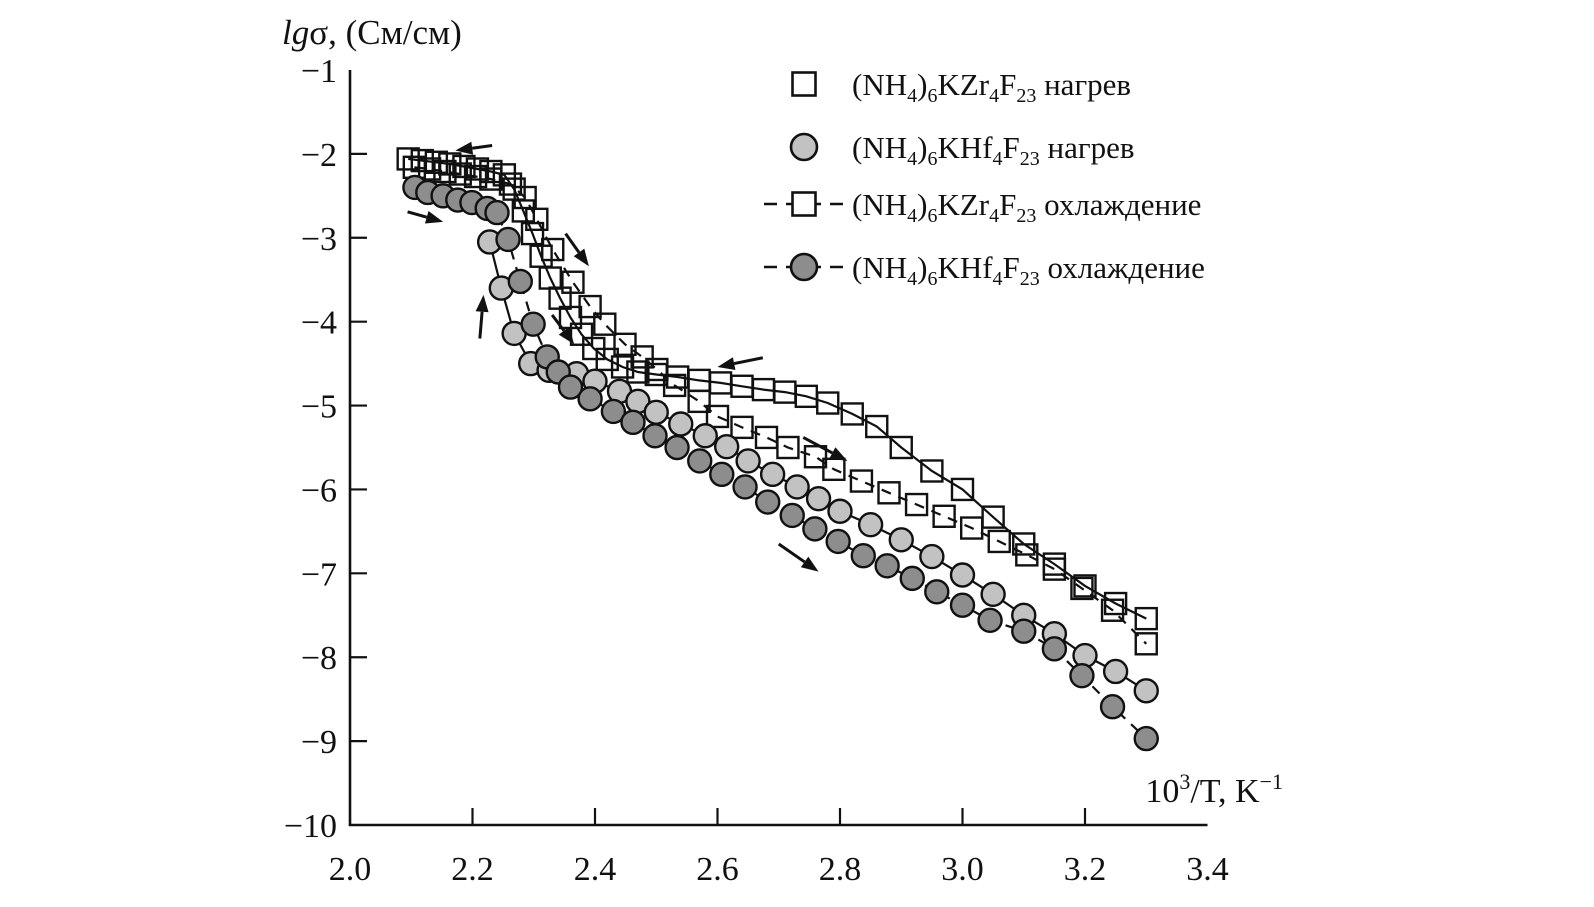 Image resolution: width=1594 pixels, height=907 pixels. I want to click on legend-label: (NH4)6KHf4F23 охлаждение, so click(1028, 270).